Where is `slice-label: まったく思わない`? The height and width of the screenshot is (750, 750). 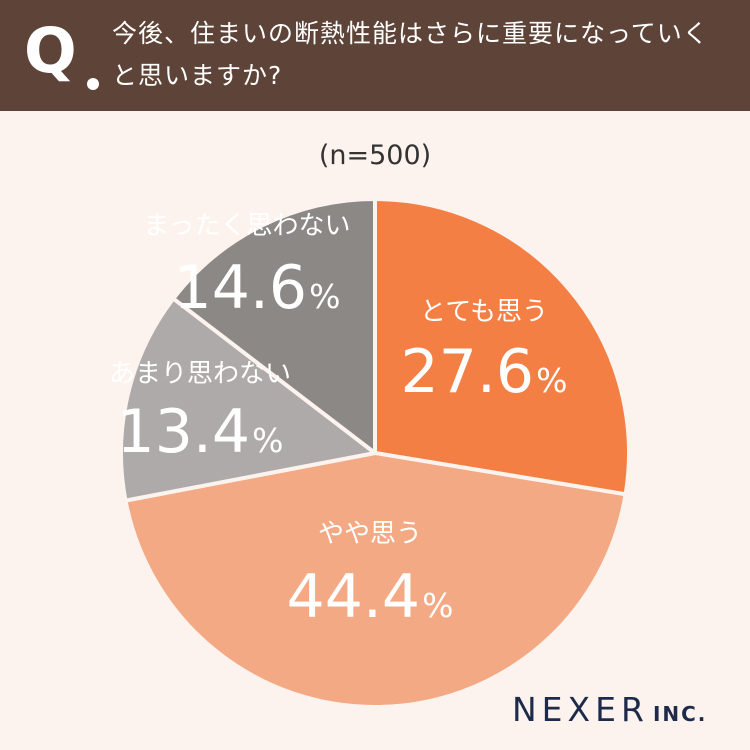 slice-label: まったく思わない is located at coordinates (247, 226).